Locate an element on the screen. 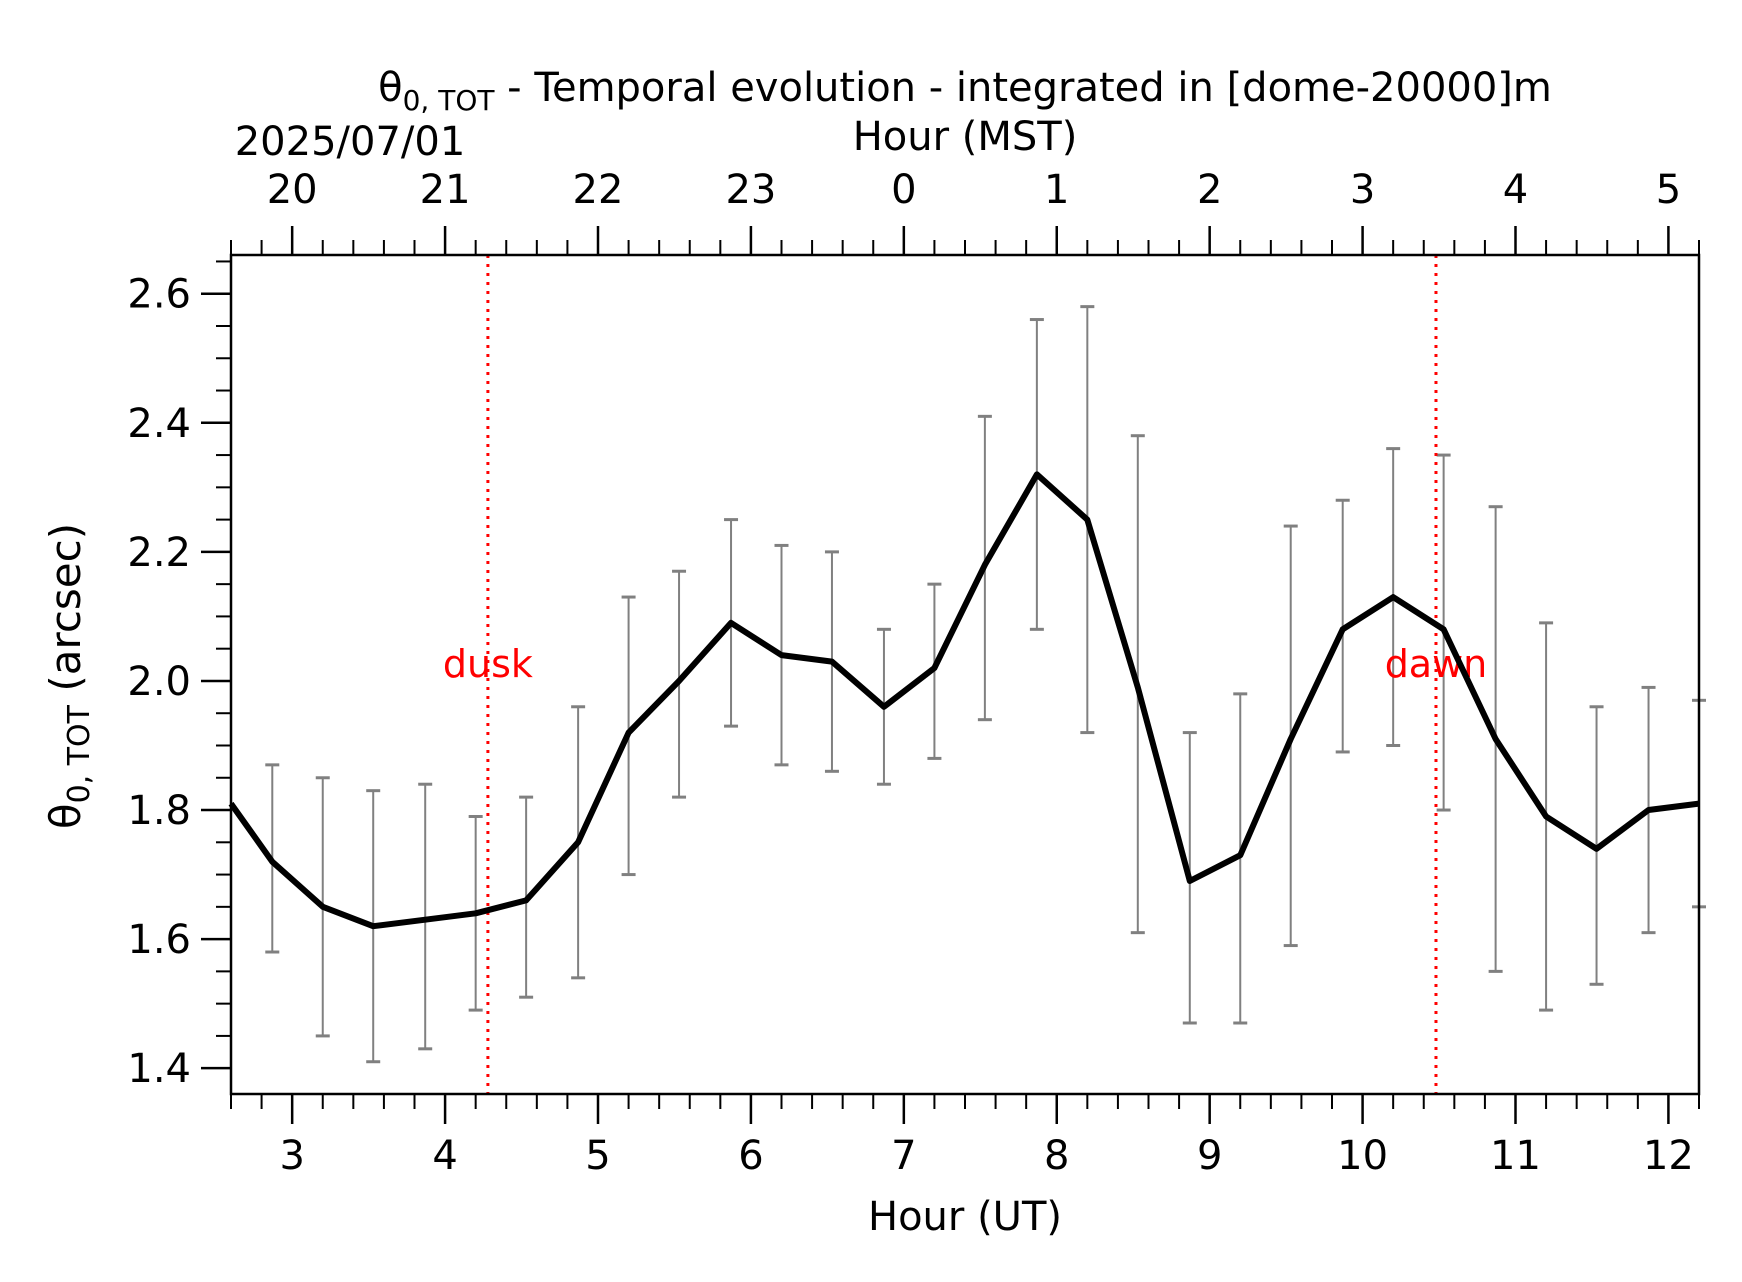 The height and width of the screenshot is (1282, 1742). x-tick-label: 10 is located at coordinates (1362, 1156).